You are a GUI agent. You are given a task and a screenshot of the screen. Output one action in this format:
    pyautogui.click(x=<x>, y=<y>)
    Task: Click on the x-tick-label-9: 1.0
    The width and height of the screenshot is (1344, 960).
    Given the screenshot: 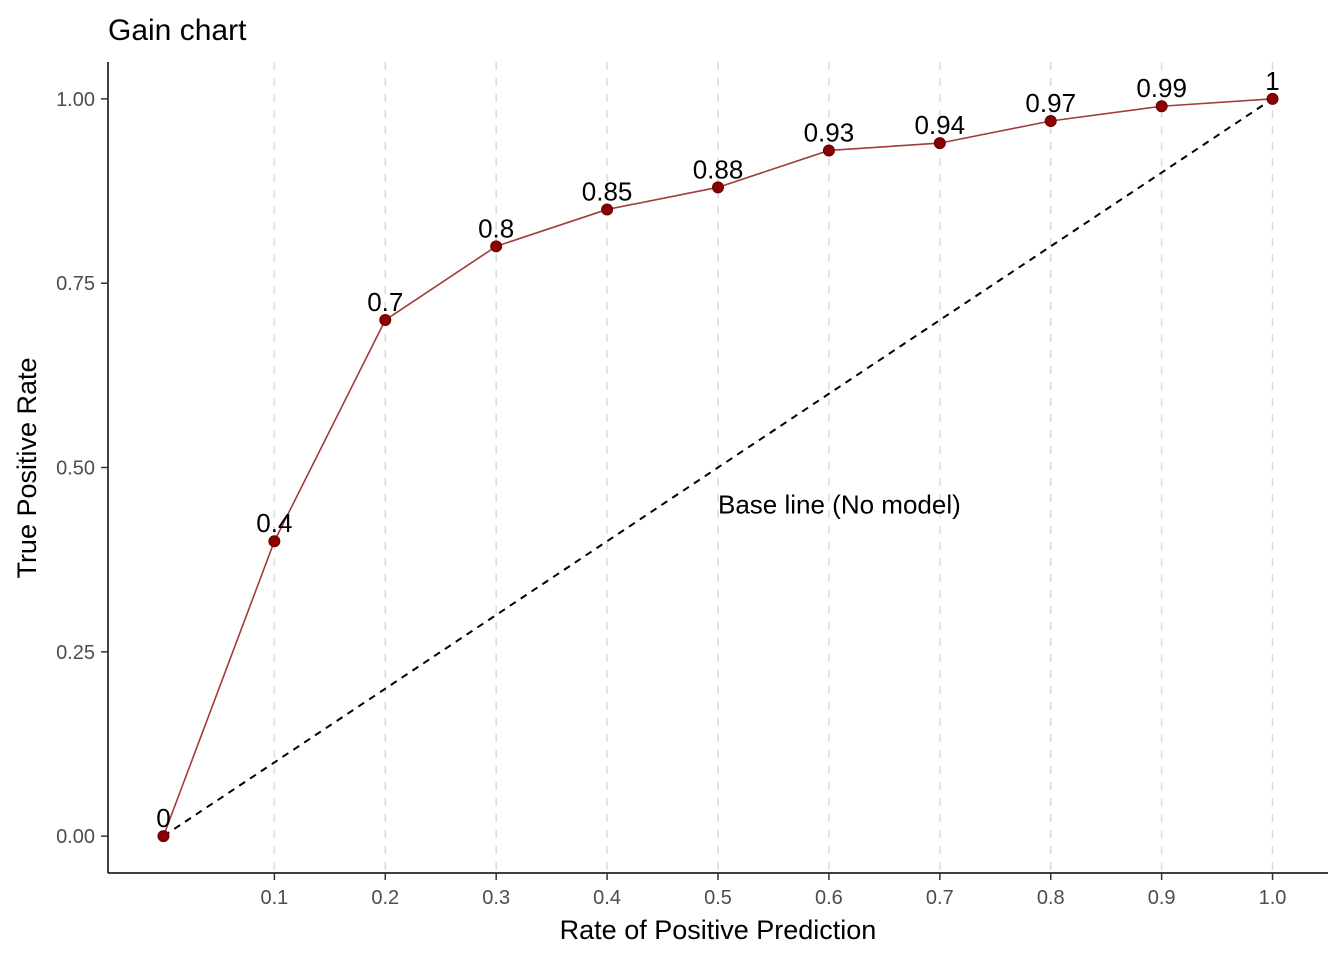 What is the action you would take?
    pyautogui.click(x=1273, y=898)
    